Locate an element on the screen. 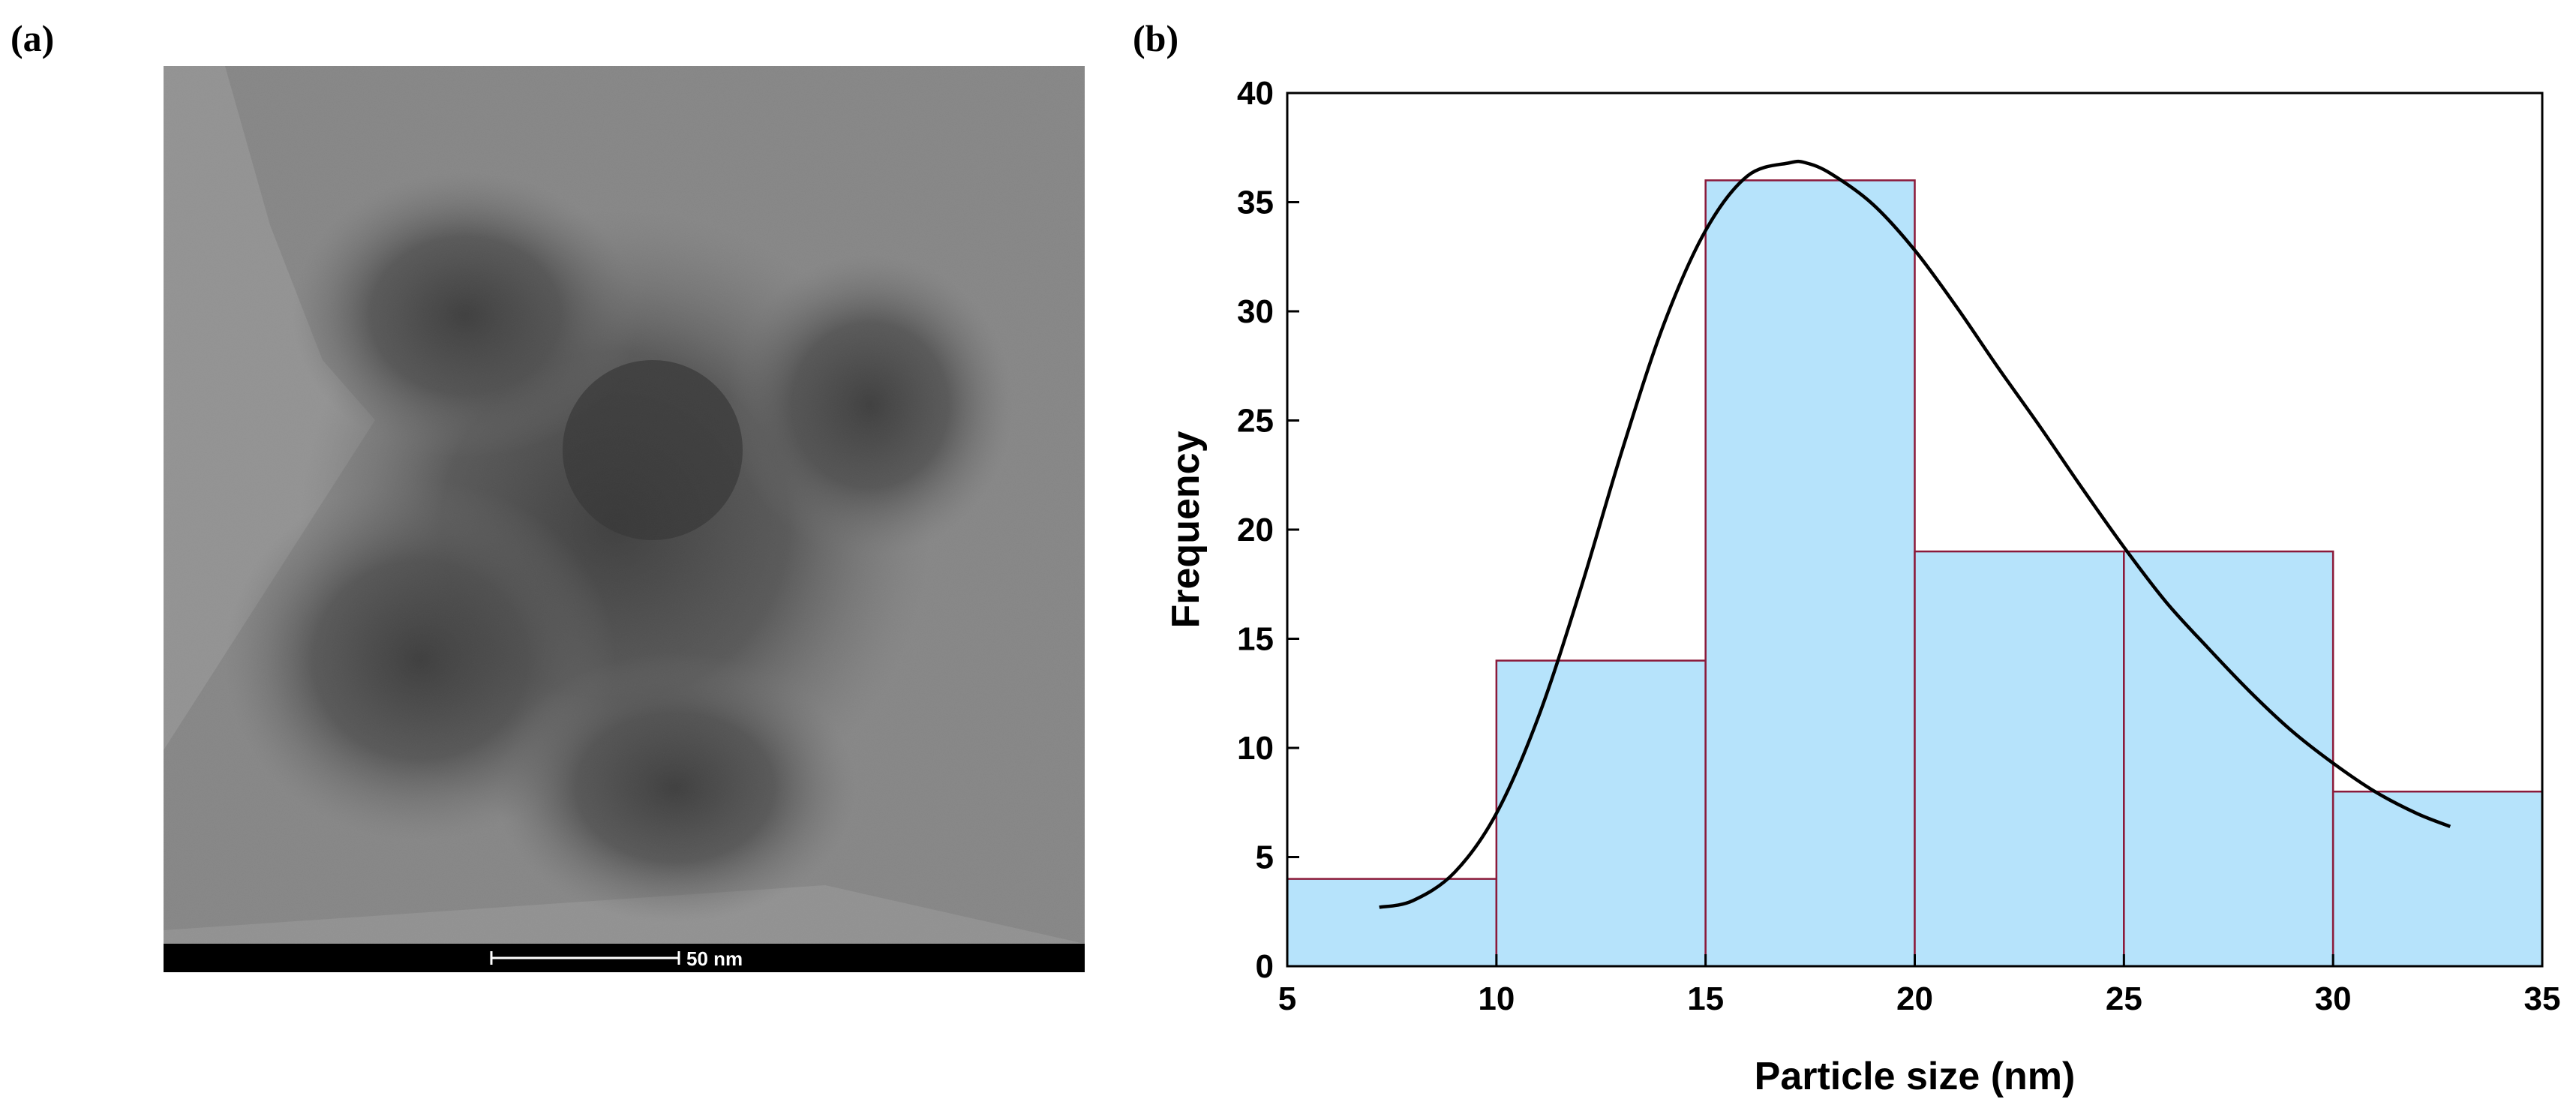 The image size is (2576, 1111). x-tick-label: 35 is located at coordinates (2542, 998).